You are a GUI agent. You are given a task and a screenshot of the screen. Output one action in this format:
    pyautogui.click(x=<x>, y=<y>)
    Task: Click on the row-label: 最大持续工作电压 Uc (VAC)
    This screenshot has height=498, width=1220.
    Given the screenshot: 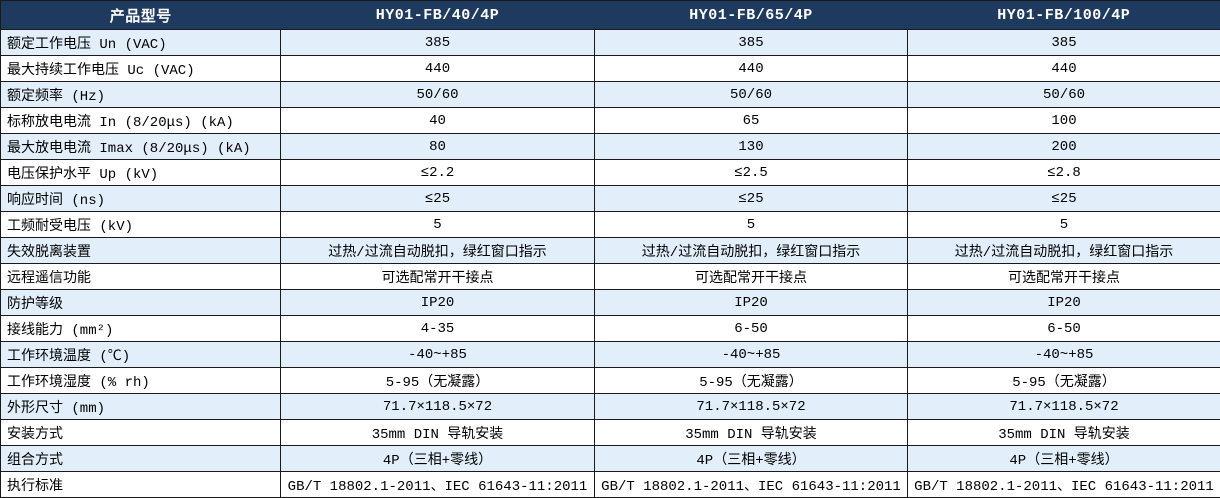 What is the action you would take?
    pyautogui.click(x=141, y=69)
    